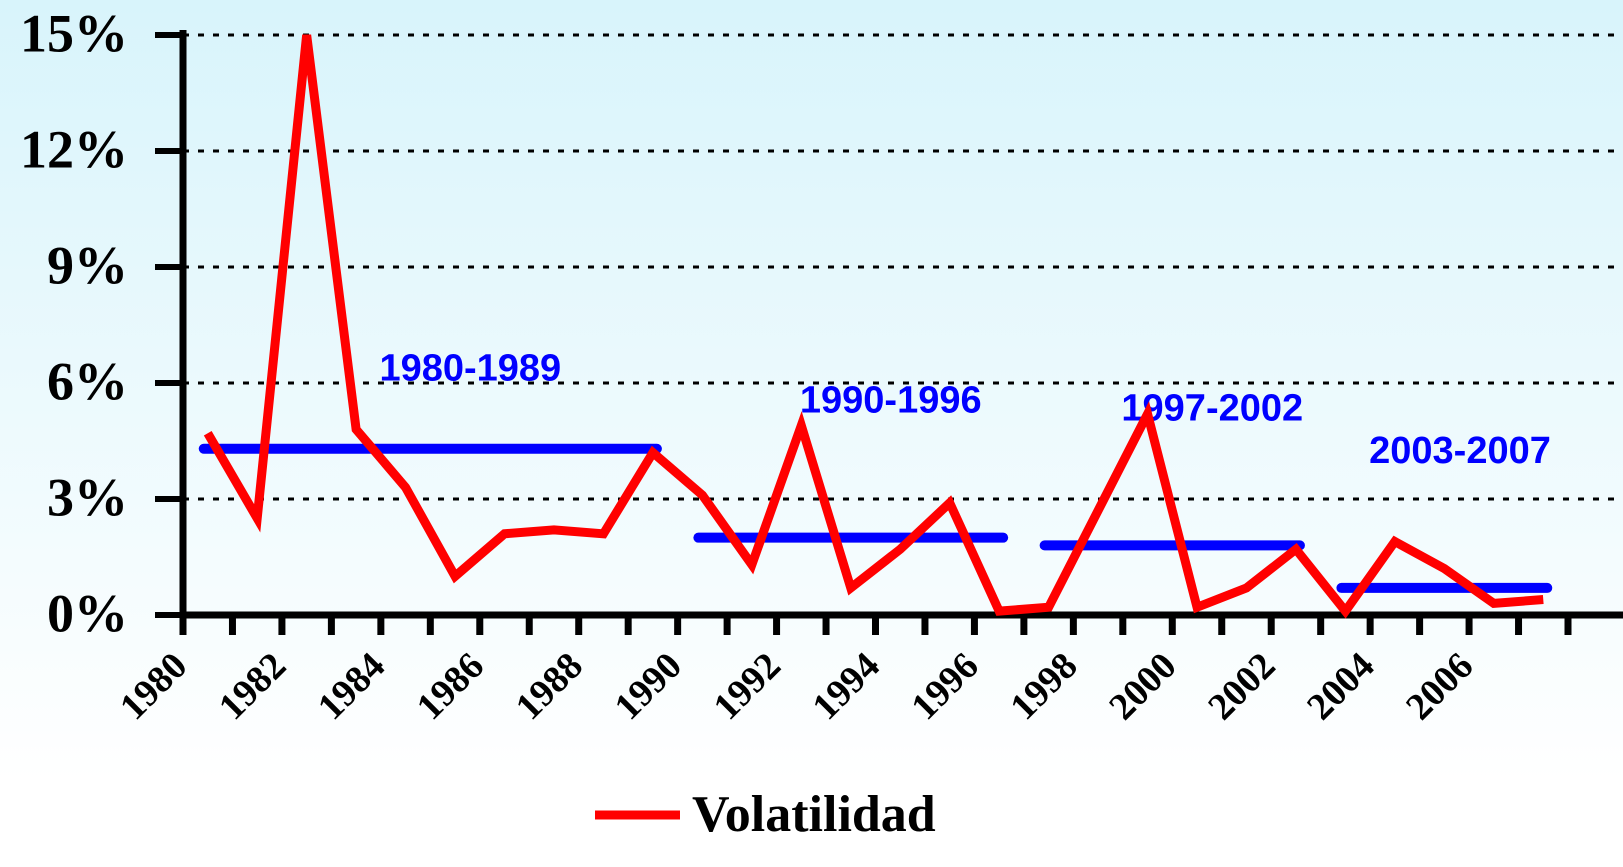 This screenshot has height=867, width=1623. What do you see at coordinates (1043, 686) in the screenshot?
I see `x-tick-label: 1998` at bounding box center [1043, 686].